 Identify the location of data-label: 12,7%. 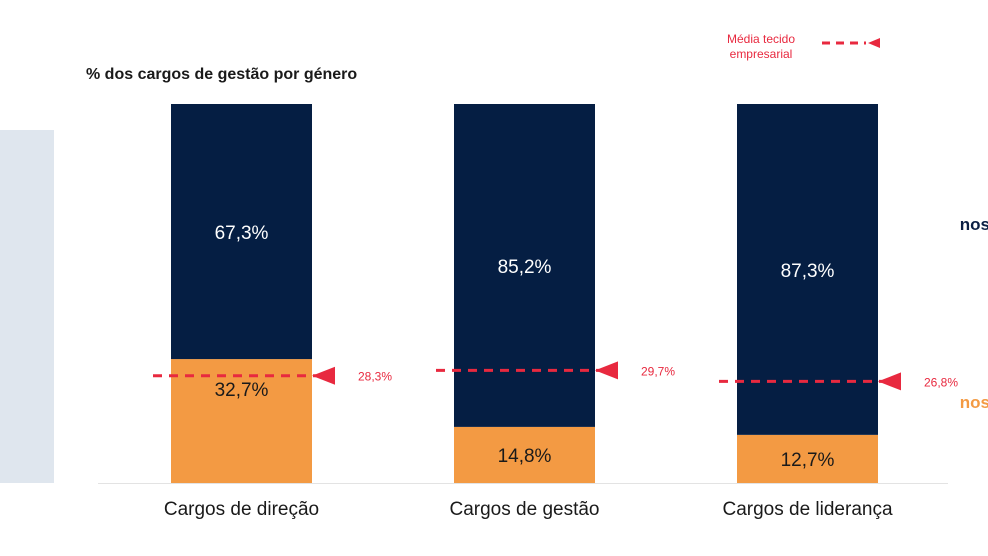
(808, 460).